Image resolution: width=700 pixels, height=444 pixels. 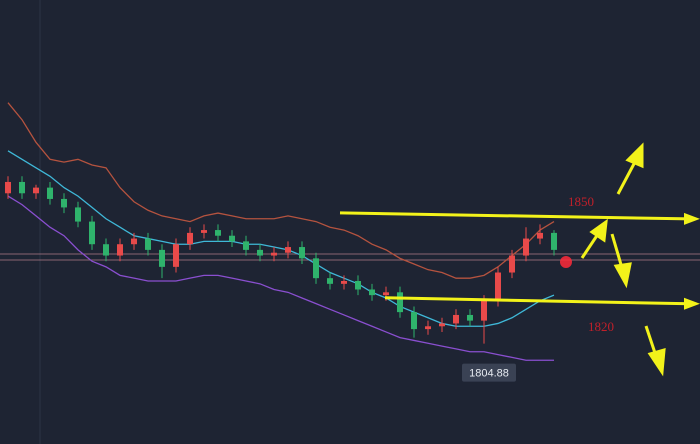 What do you see at coordinates (581, 201) in the screenshot?
I see `level-label: 1850` at bounding box center [581, 201].